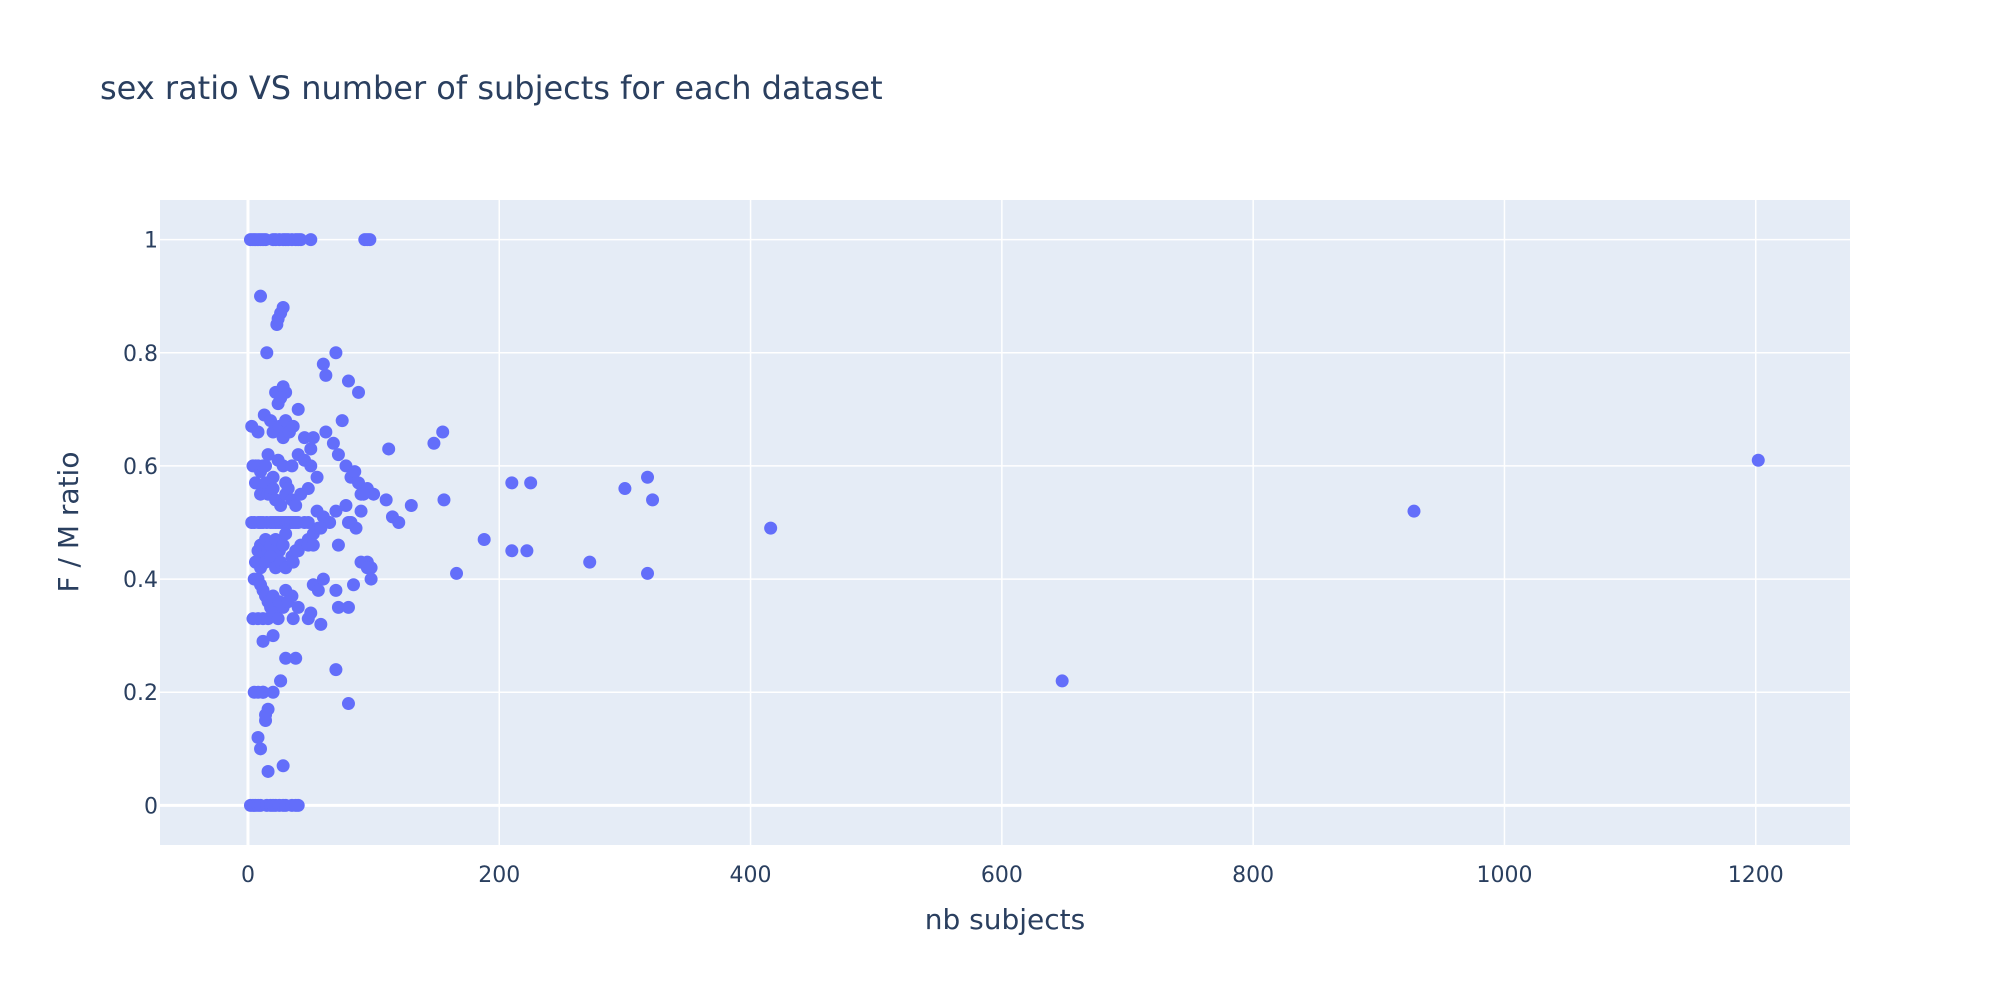 The width and height of the screenshot is (2000, 1000). I want to click on x-tick-label: 800, so click(1253, 875).